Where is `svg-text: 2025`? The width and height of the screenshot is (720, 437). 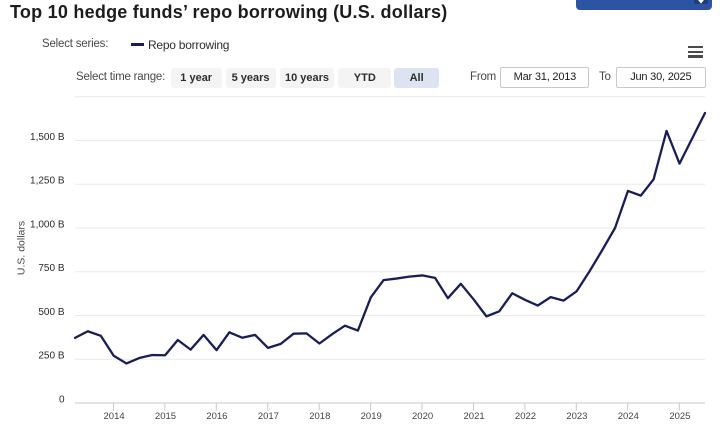 svg-text: 2025 is located at coordinates (679, 416).